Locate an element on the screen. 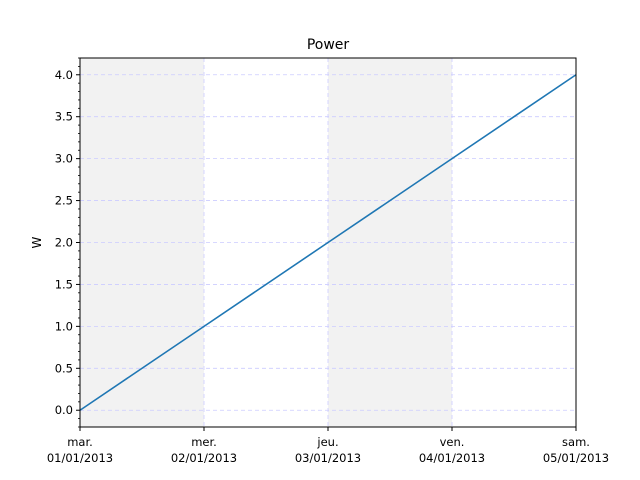  y-tick-label-5: 2.0 is located at coordinates (64, 243).